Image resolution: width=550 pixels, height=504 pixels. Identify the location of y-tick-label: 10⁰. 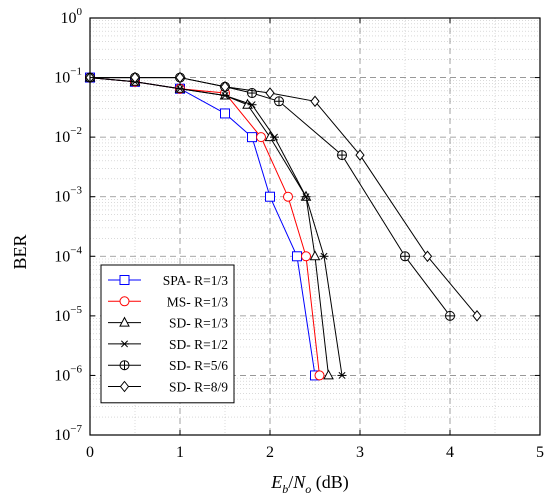
(72, 16).